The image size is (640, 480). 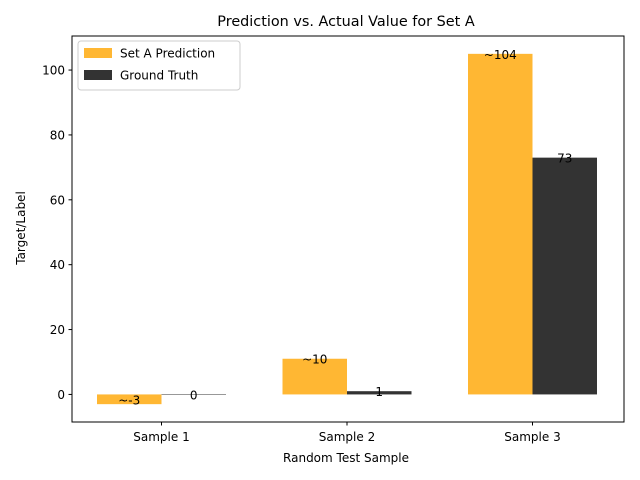 What do you see at coordinates (346, 22) in the screenshot?
I see `chart-title: Prediction vs. Actual Value for Set A` at bounding box center [346, 22].